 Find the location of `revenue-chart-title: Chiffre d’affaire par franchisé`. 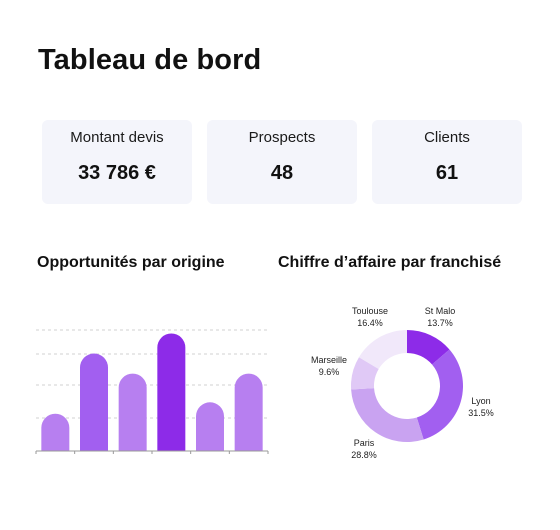

revenue-chart-title: Chiffre d’affaire par franchisé is located at coordinates (390, 262).